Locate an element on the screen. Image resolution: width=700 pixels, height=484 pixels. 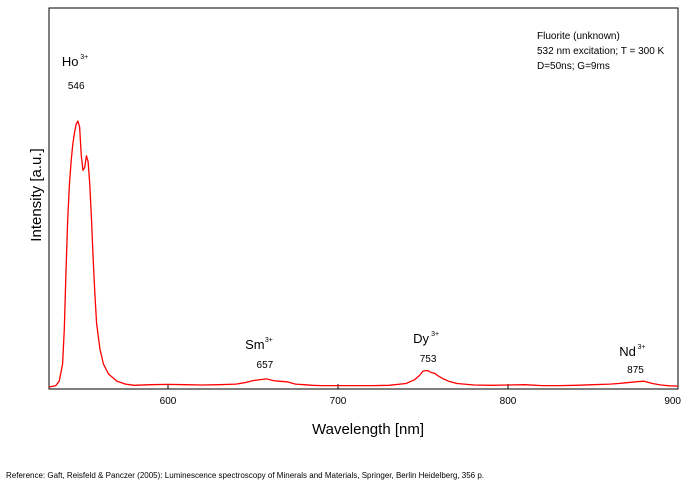
legend-line-2: 532 nm excitation; T = 300 K is located at coordinates (601, 51).